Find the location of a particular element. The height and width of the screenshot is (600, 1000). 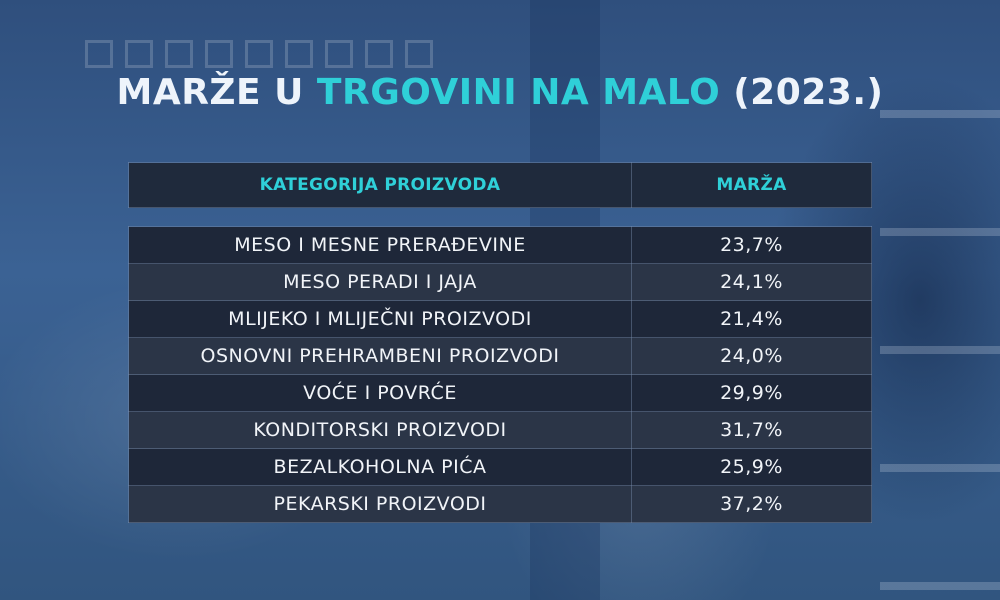

background-squares is located at coordinates (259, 54).